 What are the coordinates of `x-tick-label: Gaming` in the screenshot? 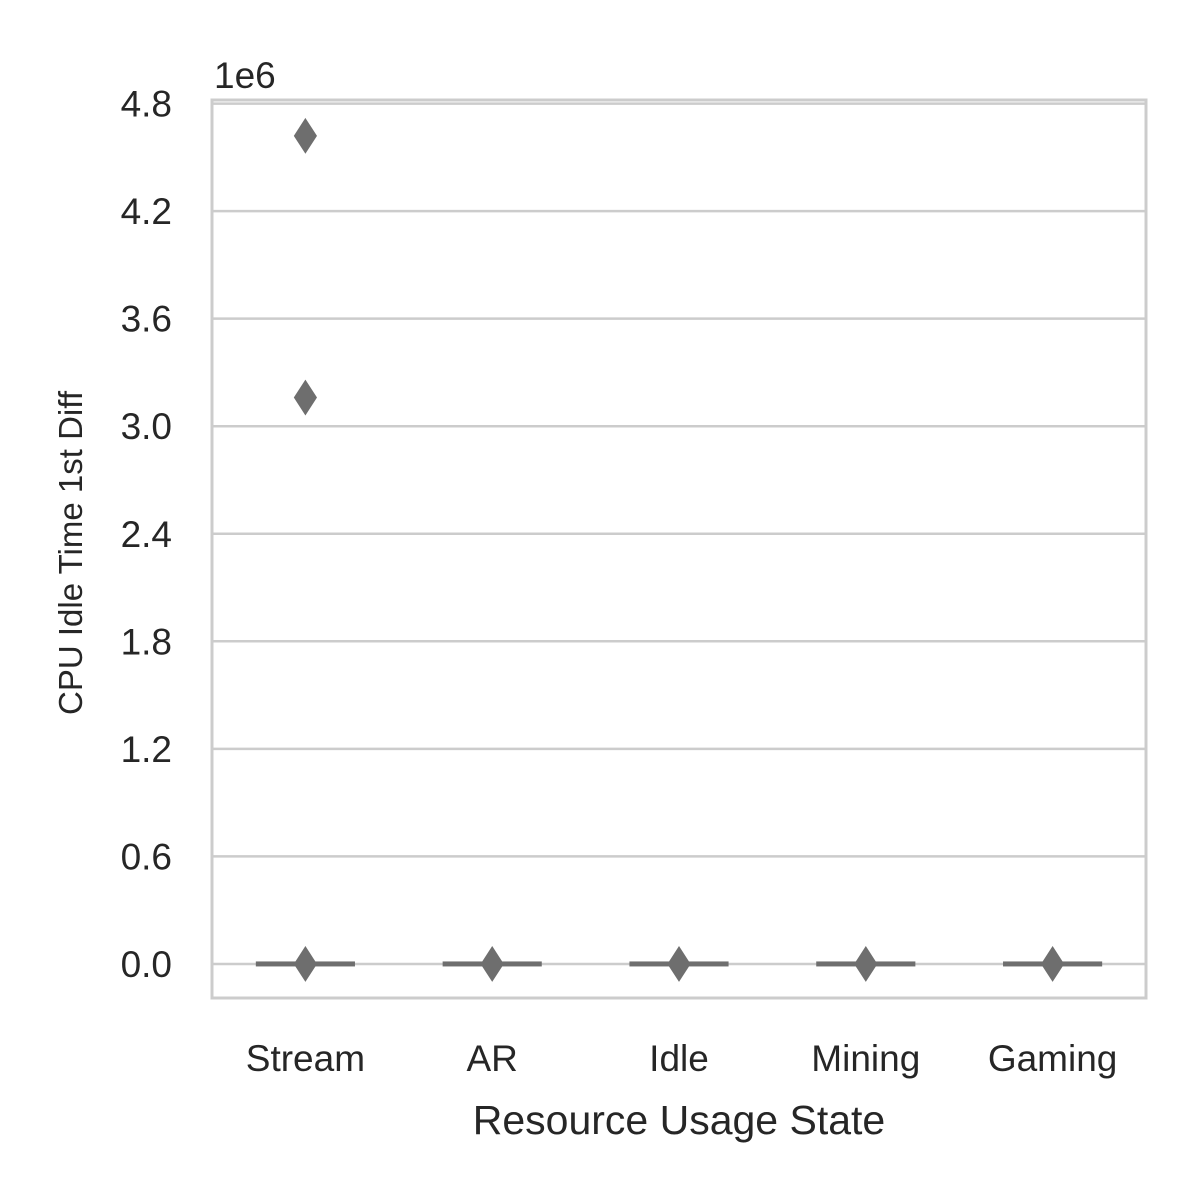 It's located at (1053, 1058).